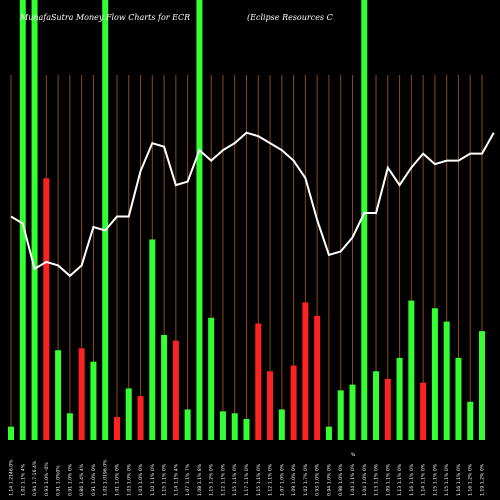 The image size is (500, 500). What do you see at coordinates (188, 479) in the screenshot?
I see `x-tick-label: 1.07 1.1% 7%` at bounding box center [188, 479].